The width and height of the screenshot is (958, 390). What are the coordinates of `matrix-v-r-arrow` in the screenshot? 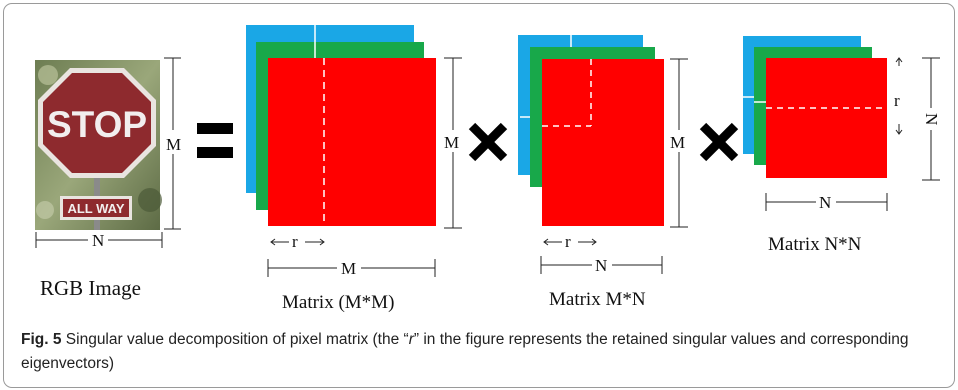 It's located at (899, 96).